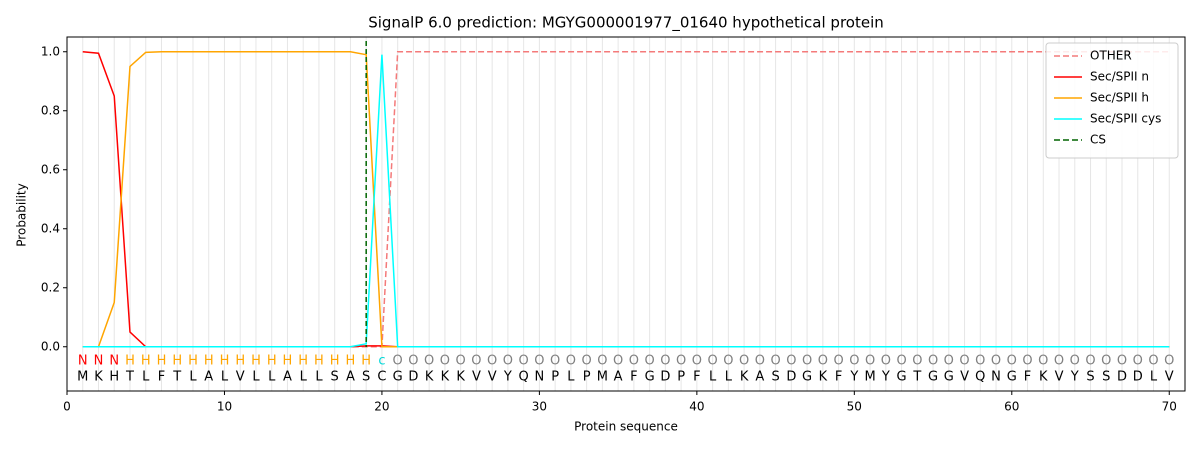  What do you see at coordinates (50, 51) in the screenshot?
I see `y-tick-label: 1.0` at bounding box center [50, 51].